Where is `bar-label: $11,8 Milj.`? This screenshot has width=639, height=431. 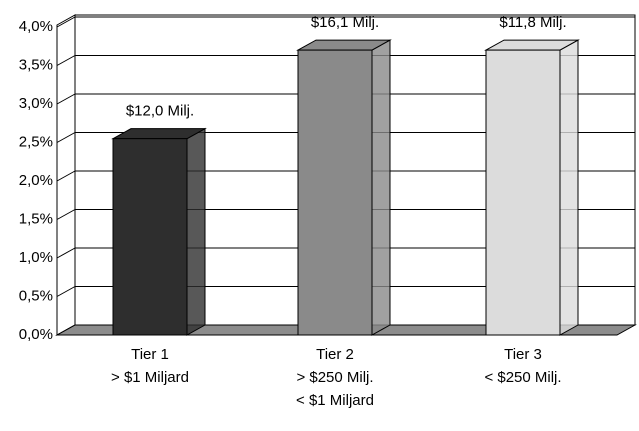 bar-label: $11,8 Milj. is located at coordinates (532, 22).